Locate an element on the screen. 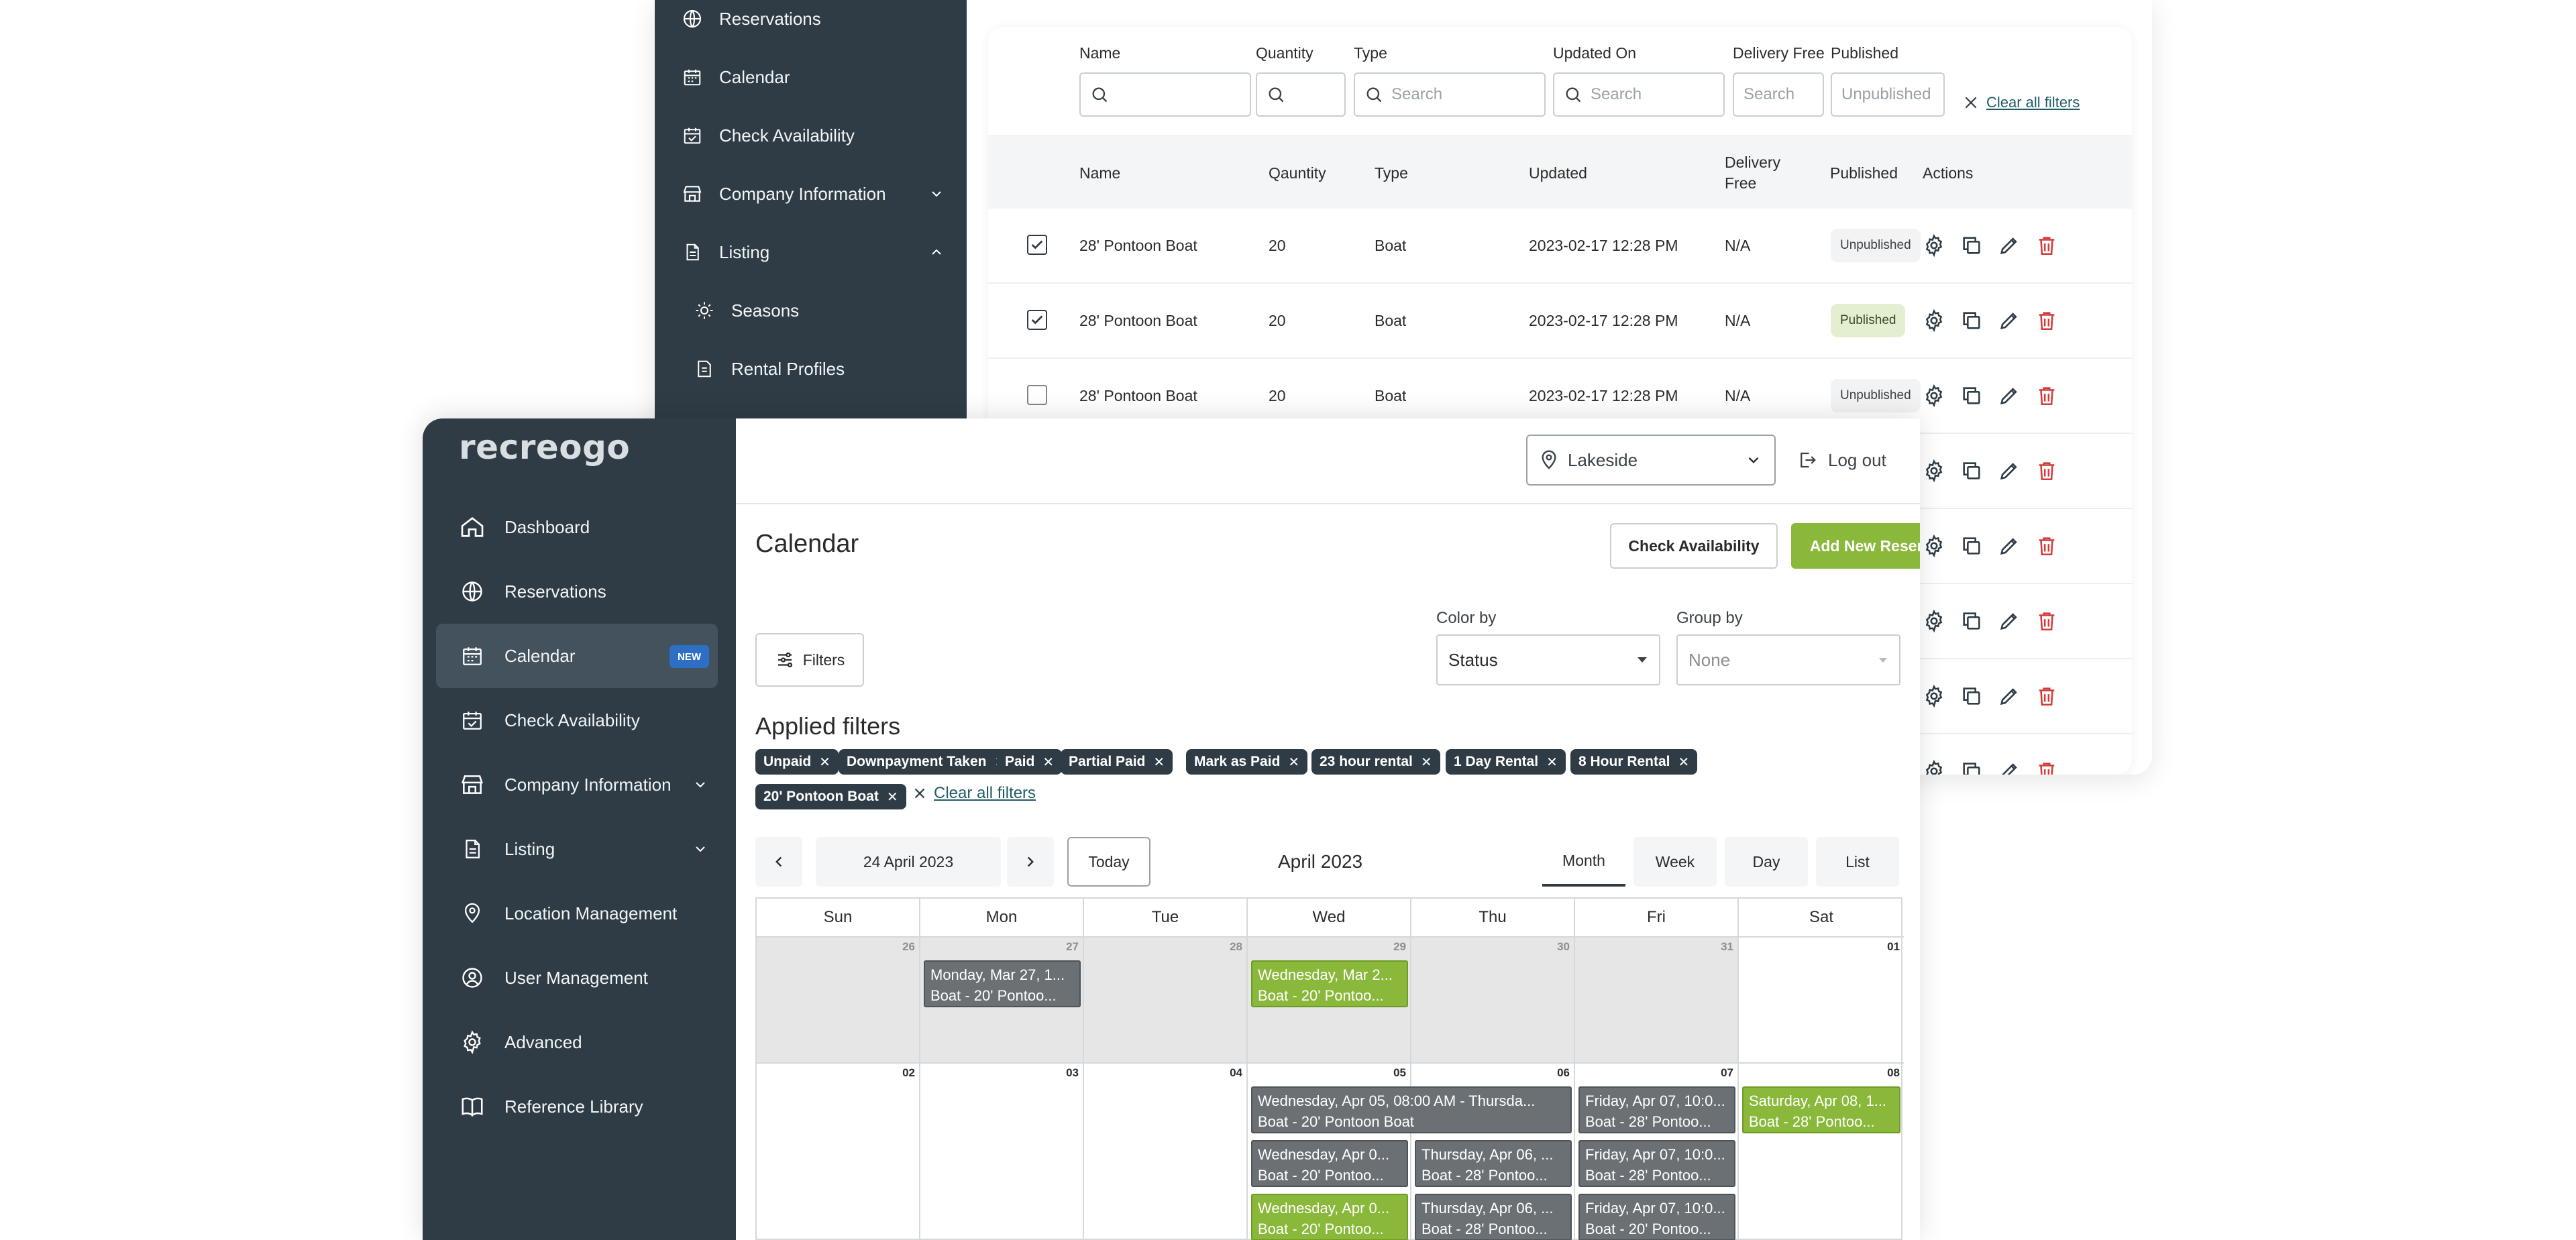 The image size is (2576, 1240). calendar-day: 08 is located at coordinates (1821, 1152).